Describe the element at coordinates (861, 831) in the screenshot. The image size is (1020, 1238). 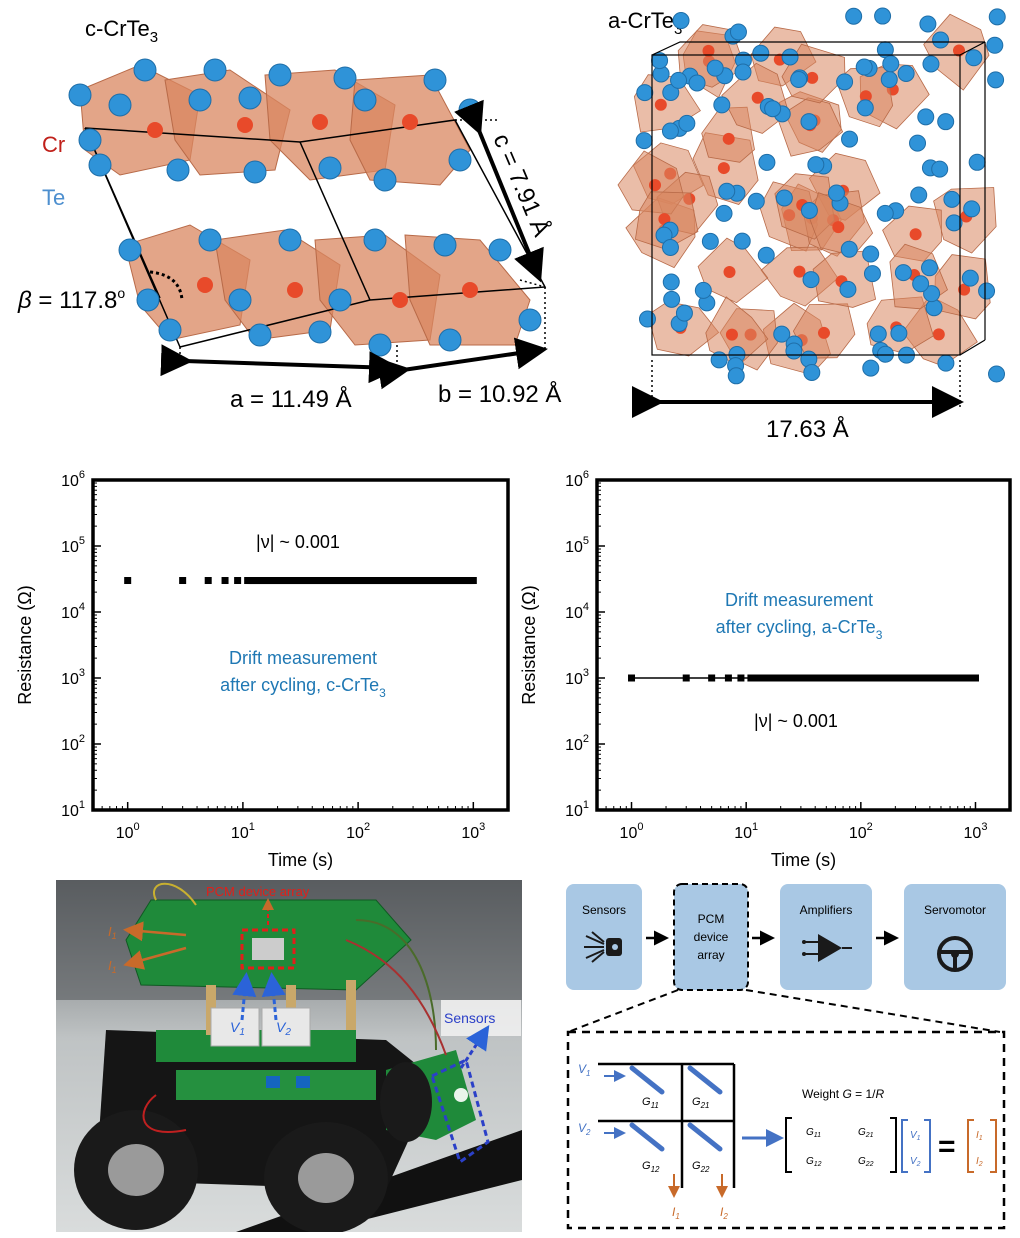
I see `x-tick-label: 10²` at that location.